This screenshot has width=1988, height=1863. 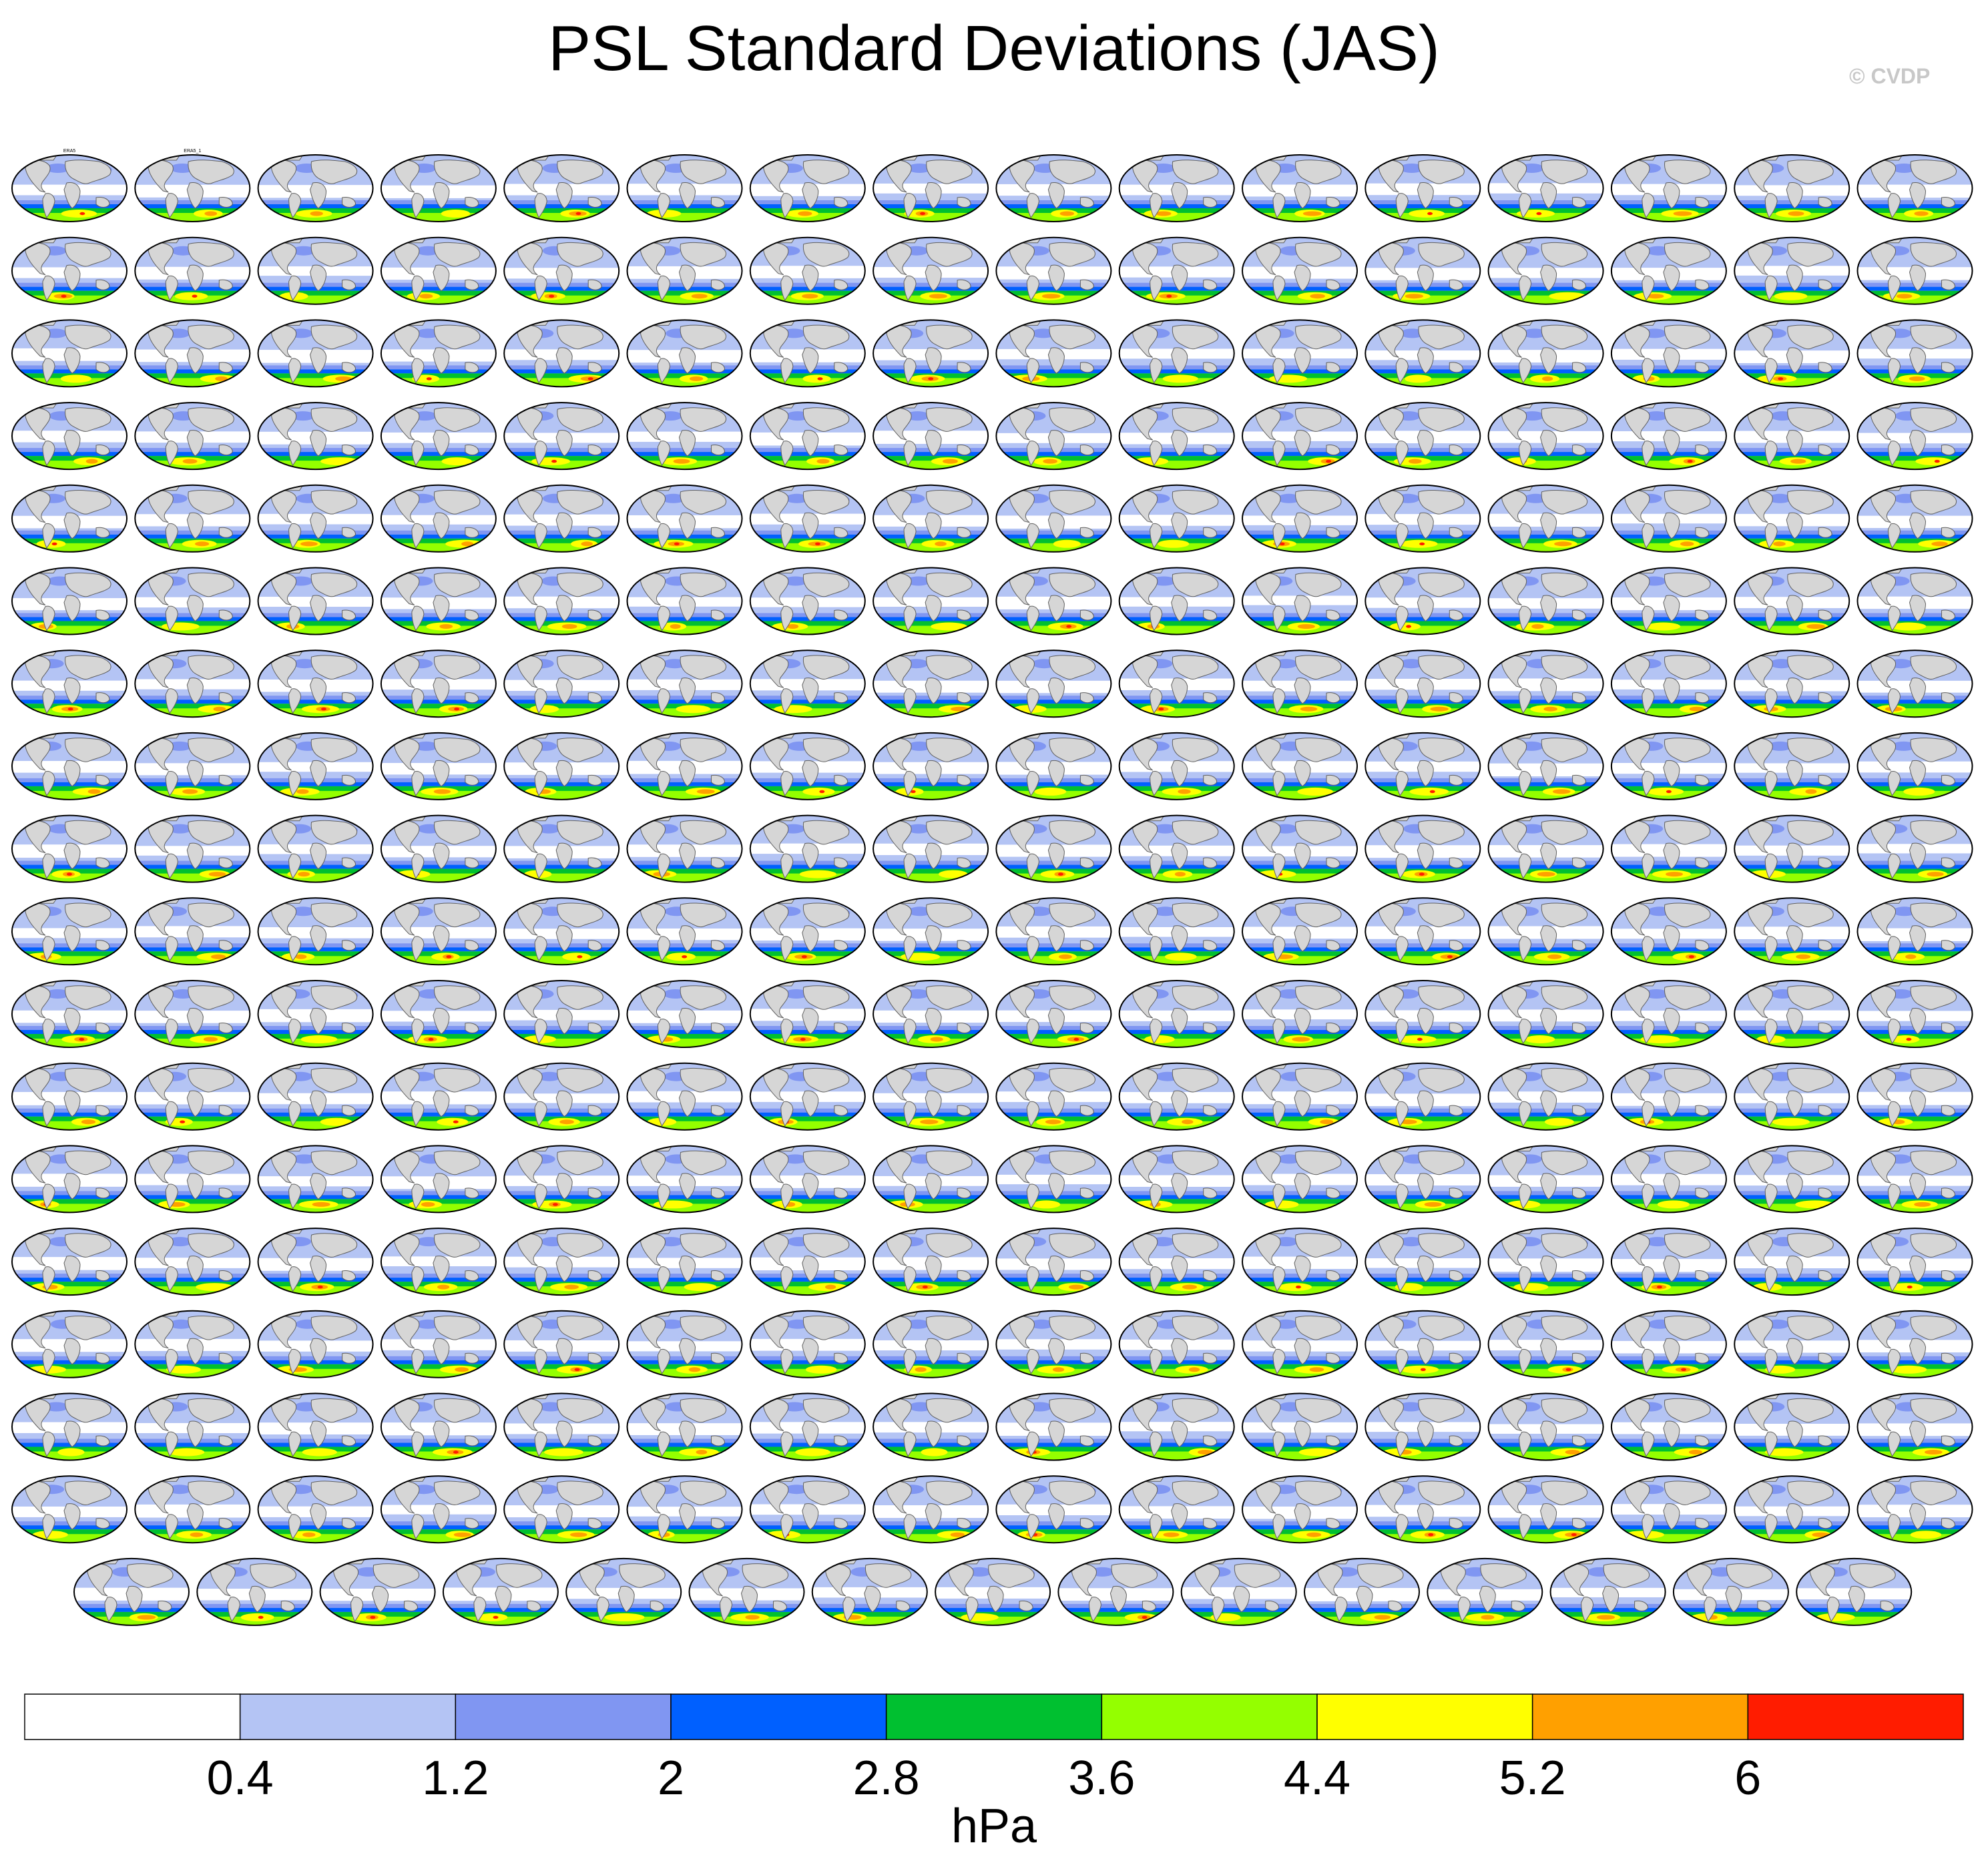 What do you see at coordinates (994, 48) in the screenshot?
I see `chart-title: PSL Standard Deviations (JAS)` at bounding box center [994, 48].